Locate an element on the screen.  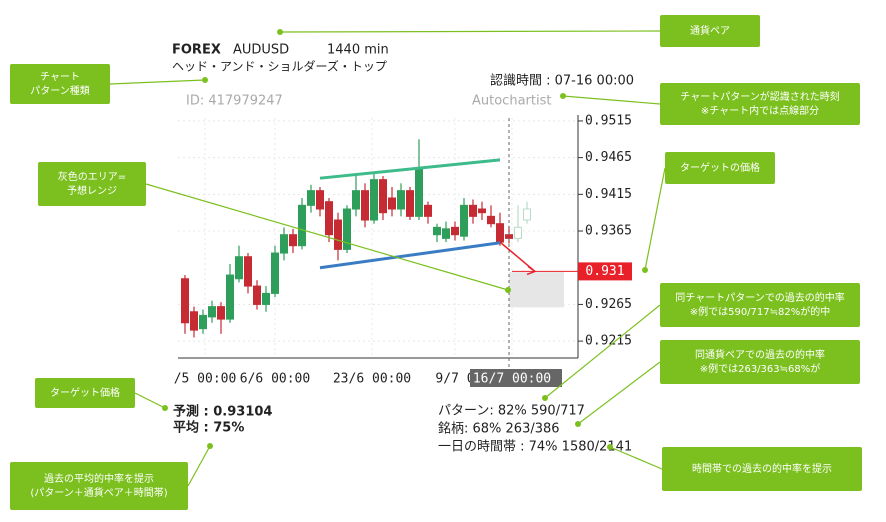
callout-text: ターゲット価格 is located at coordinates (85, 392).